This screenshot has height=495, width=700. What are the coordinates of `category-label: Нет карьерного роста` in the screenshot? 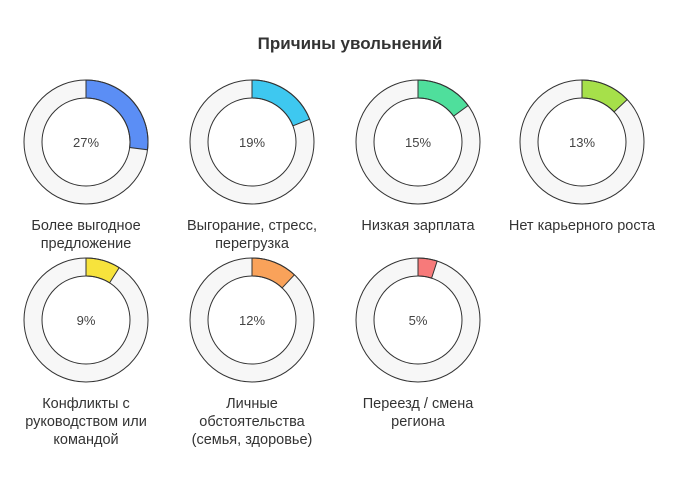 It's located at (582, 226).